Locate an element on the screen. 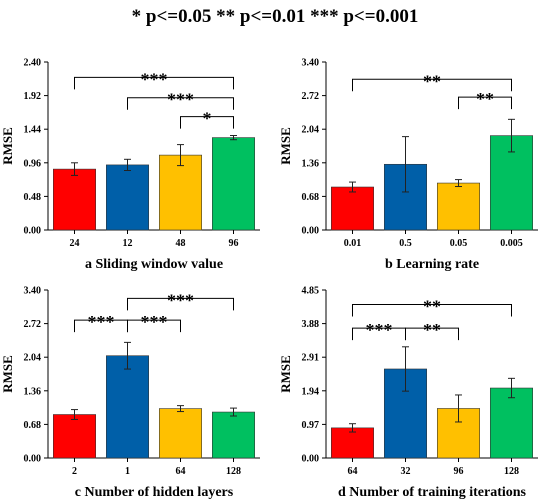 The width and height of the screenshot is (550, 502). x-tick-label: 0.01 is located at coordinates (353, 243).